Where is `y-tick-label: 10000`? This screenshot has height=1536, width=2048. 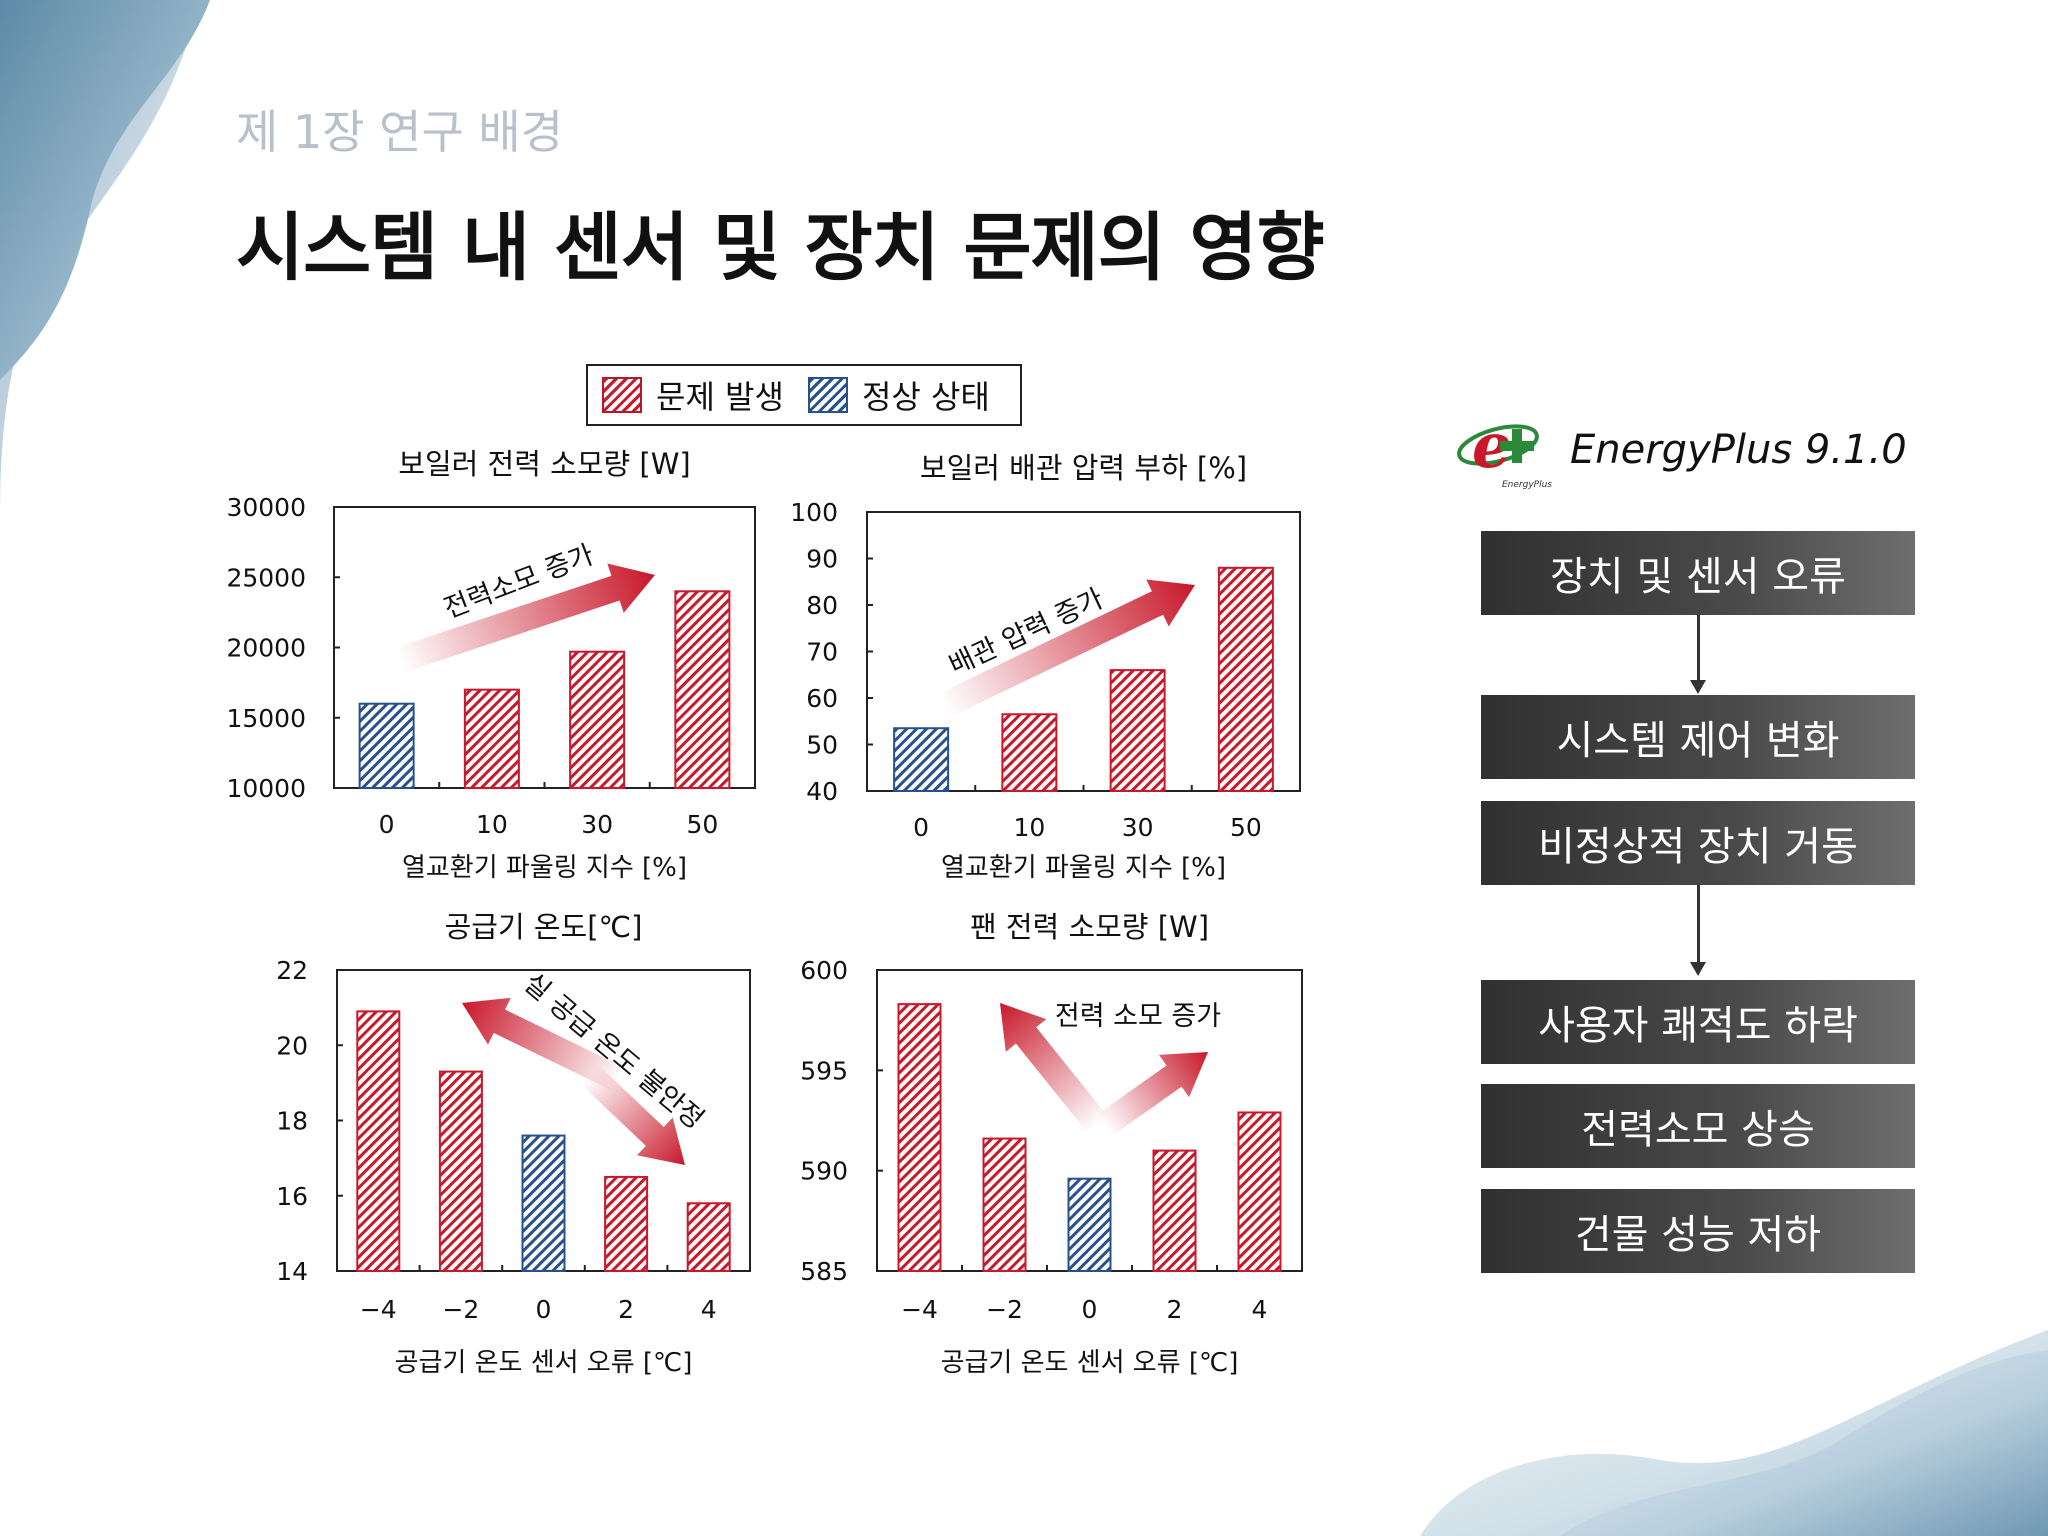
y-tick-label: 10000 is located at coordinates (266, 788).